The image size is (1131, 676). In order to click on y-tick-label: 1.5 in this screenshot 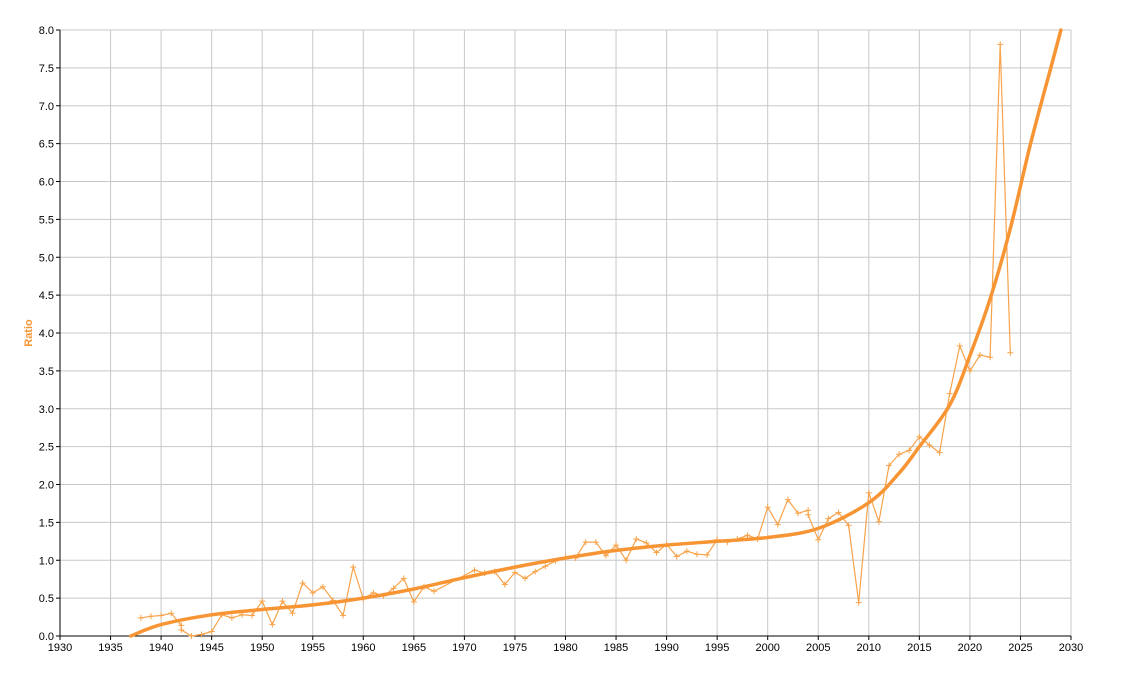, I will do `click(46, 523)`.